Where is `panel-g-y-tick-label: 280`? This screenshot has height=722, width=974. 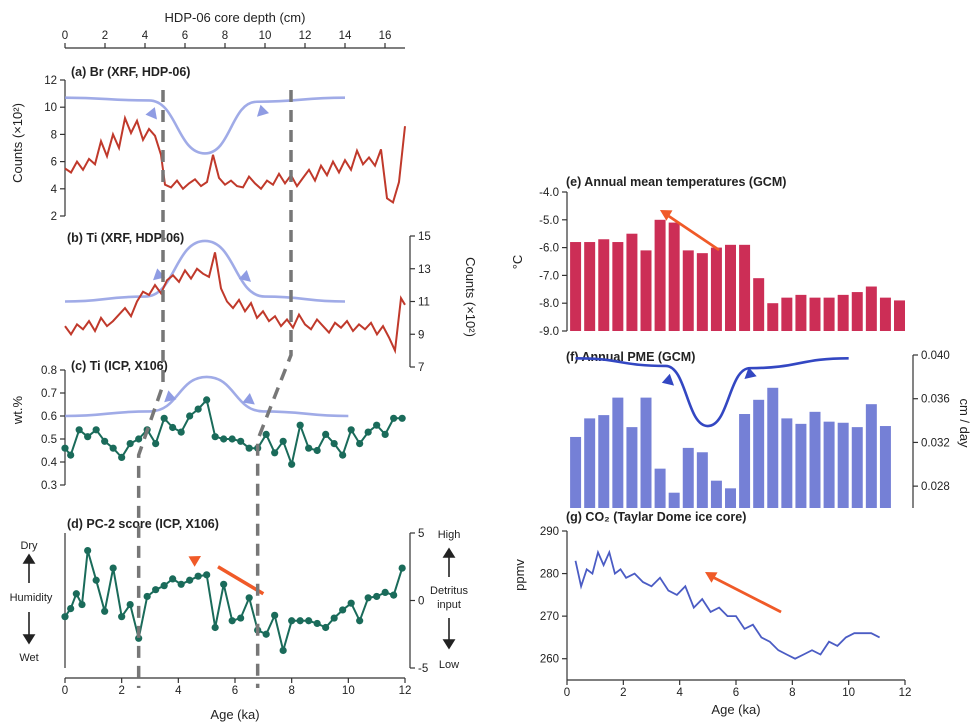
panel-g-y-tick-label: 280 is located at coordinates (549, 575).